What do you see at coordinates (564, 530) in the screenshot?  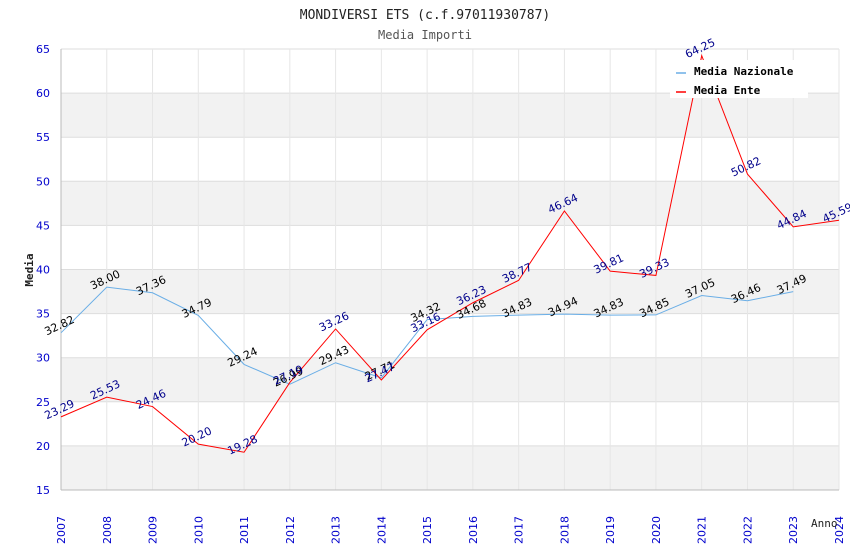 I see `x-tick-label: 2018` at bounding box center [564, 530].